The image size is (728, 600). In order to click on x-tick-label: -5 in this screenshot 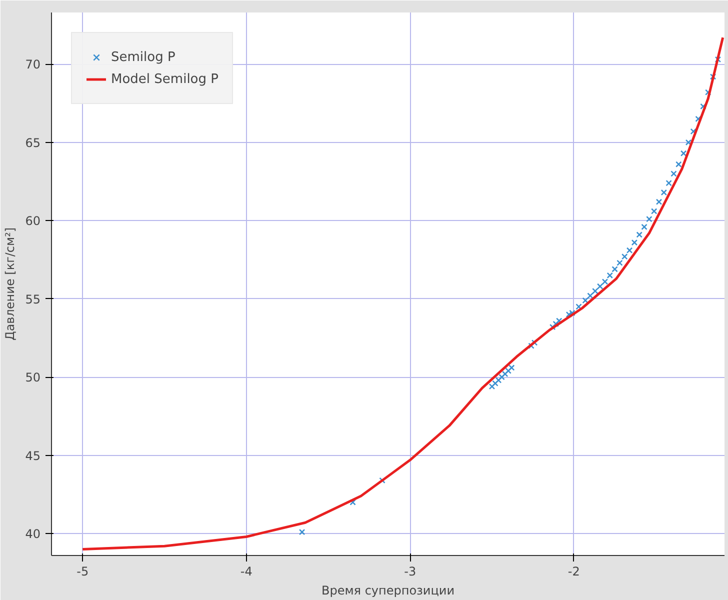, I will do `click(82, 571)`.